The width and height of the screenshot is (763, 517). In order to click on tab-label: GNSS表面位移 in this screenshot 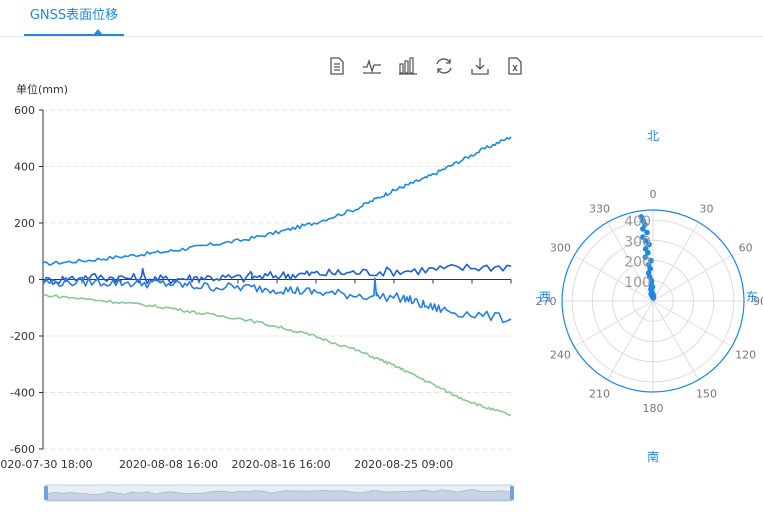, I will do `click(74, 15)`.